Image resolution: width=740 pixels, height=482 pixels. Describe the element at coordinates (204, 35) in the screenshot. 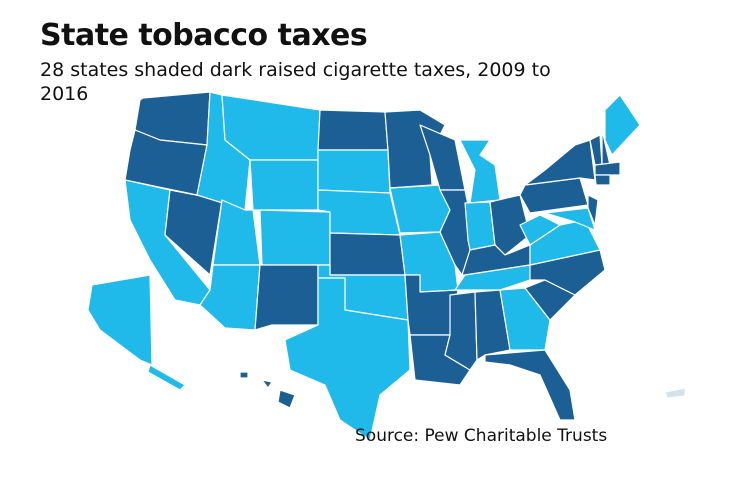

I see `title: State tobacco taxes` at that location.